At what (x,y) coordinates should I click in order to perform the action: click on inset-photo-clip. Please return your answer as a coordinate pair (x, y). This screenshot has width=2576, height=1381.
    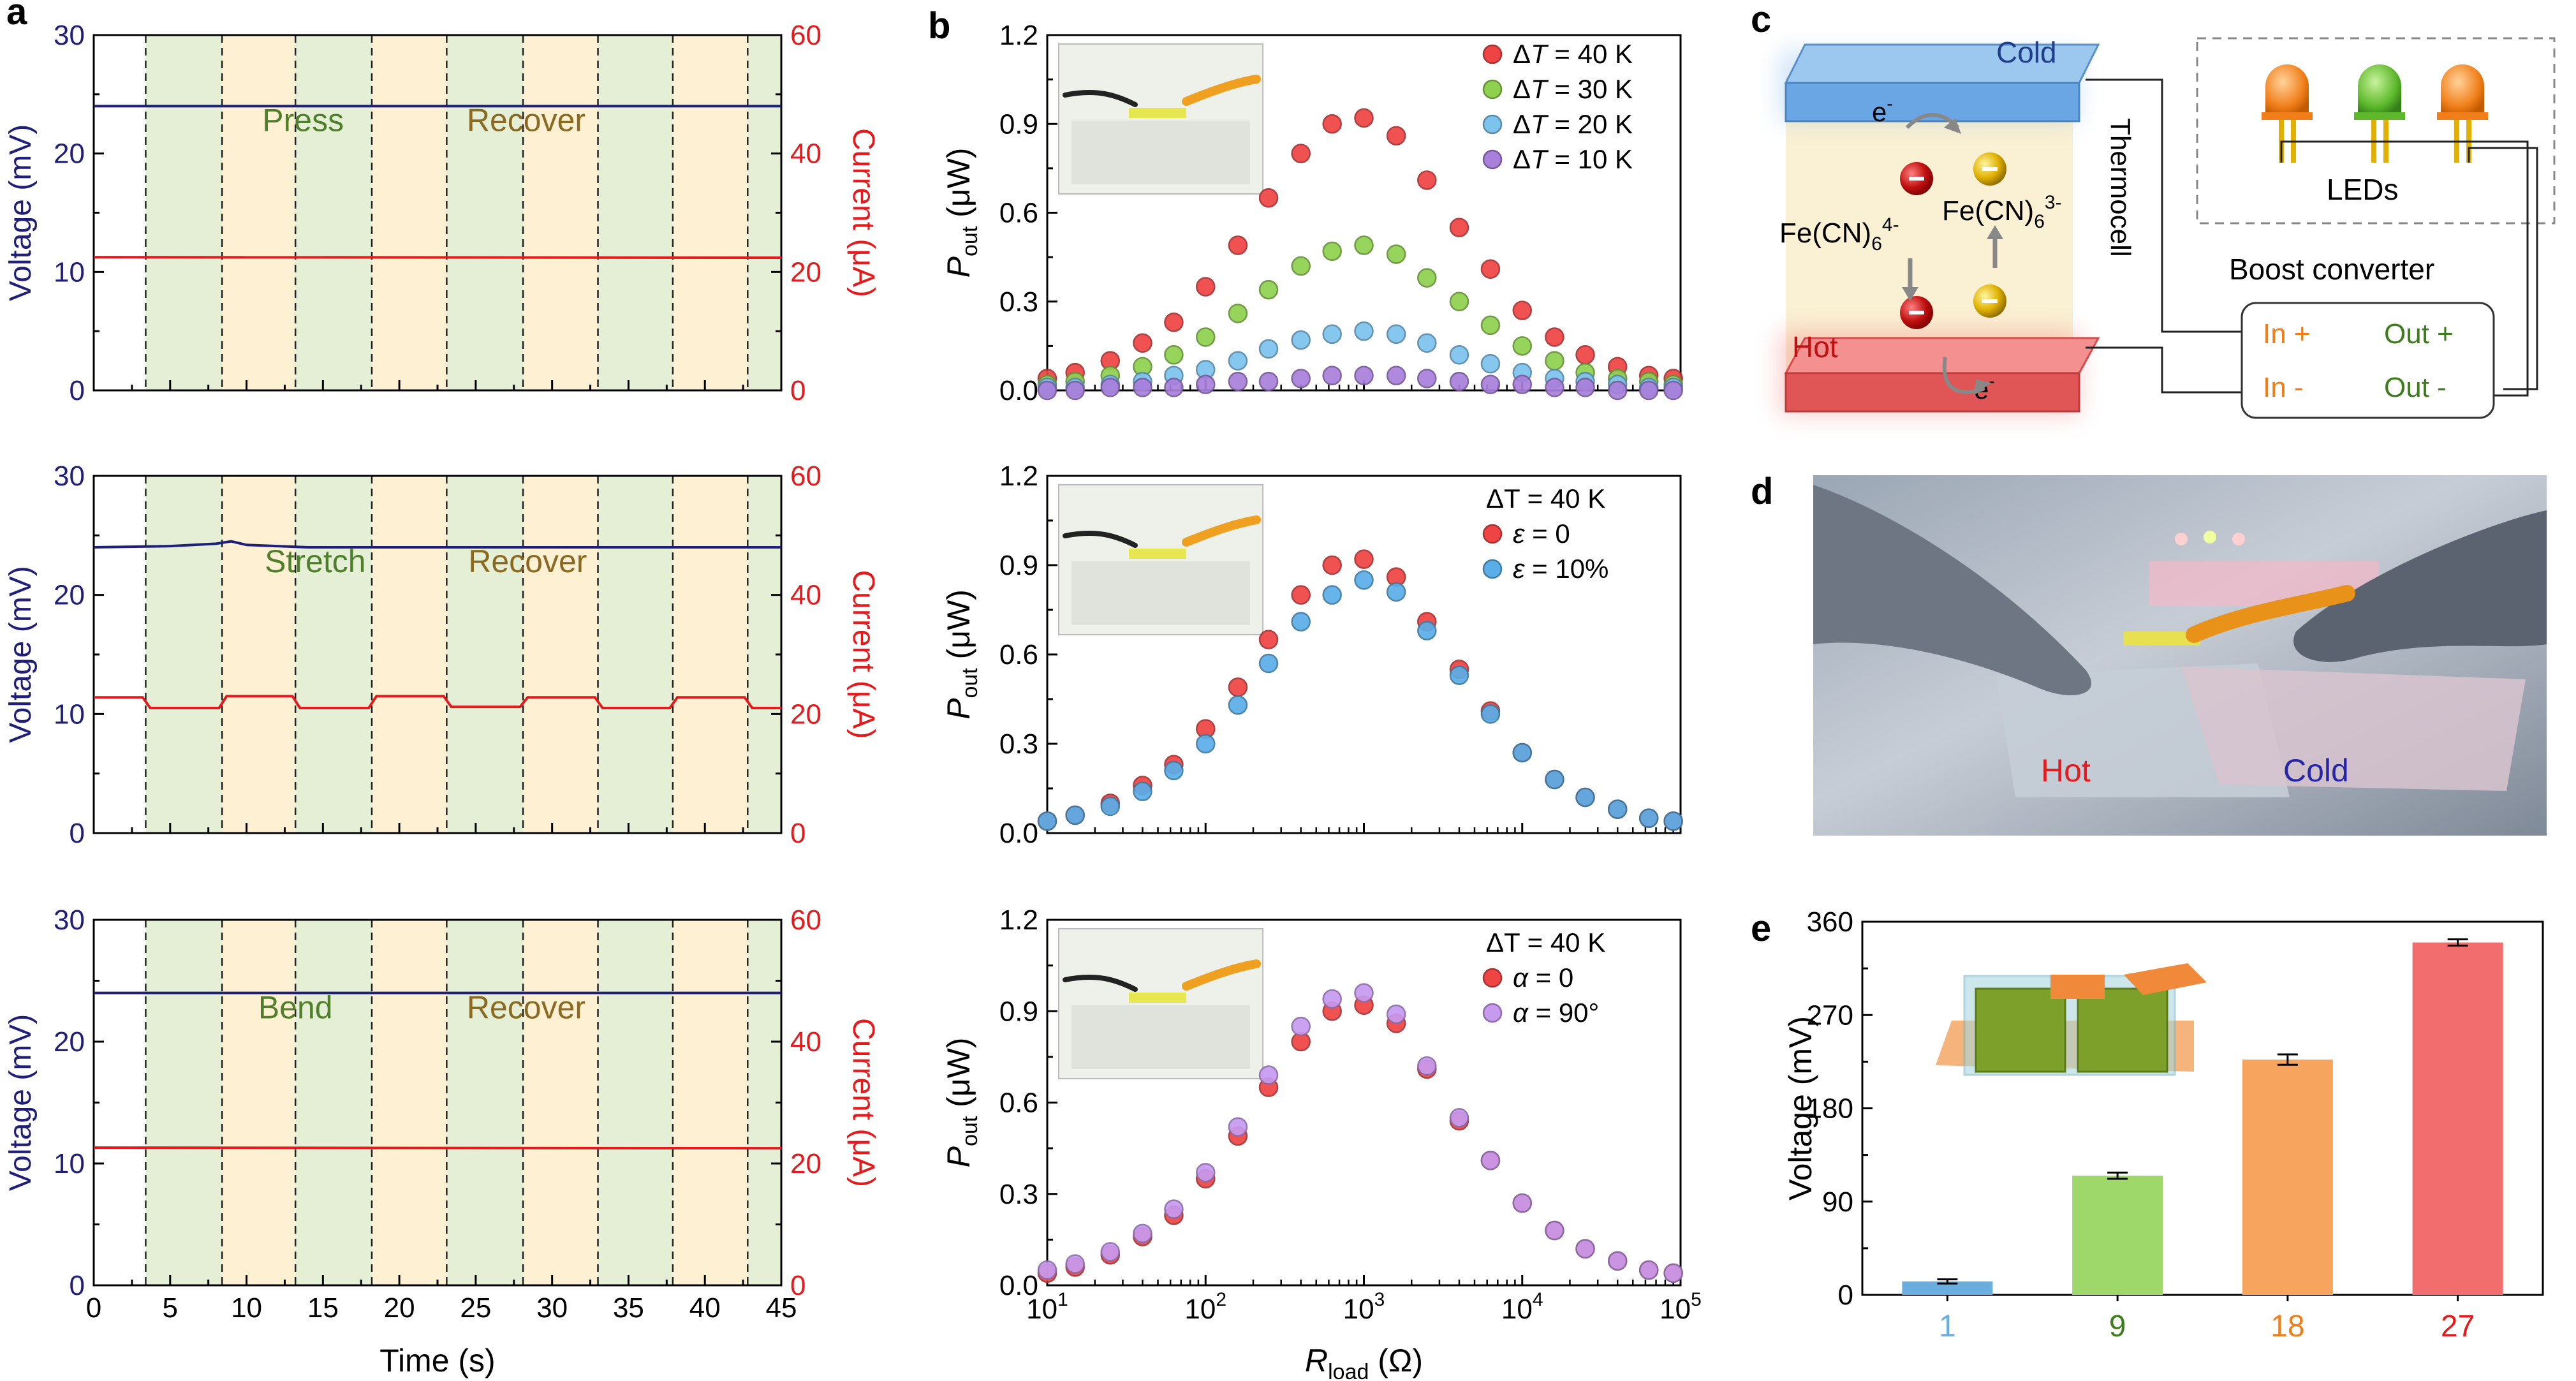
    Looking at the image, I should click on (1221, 531).